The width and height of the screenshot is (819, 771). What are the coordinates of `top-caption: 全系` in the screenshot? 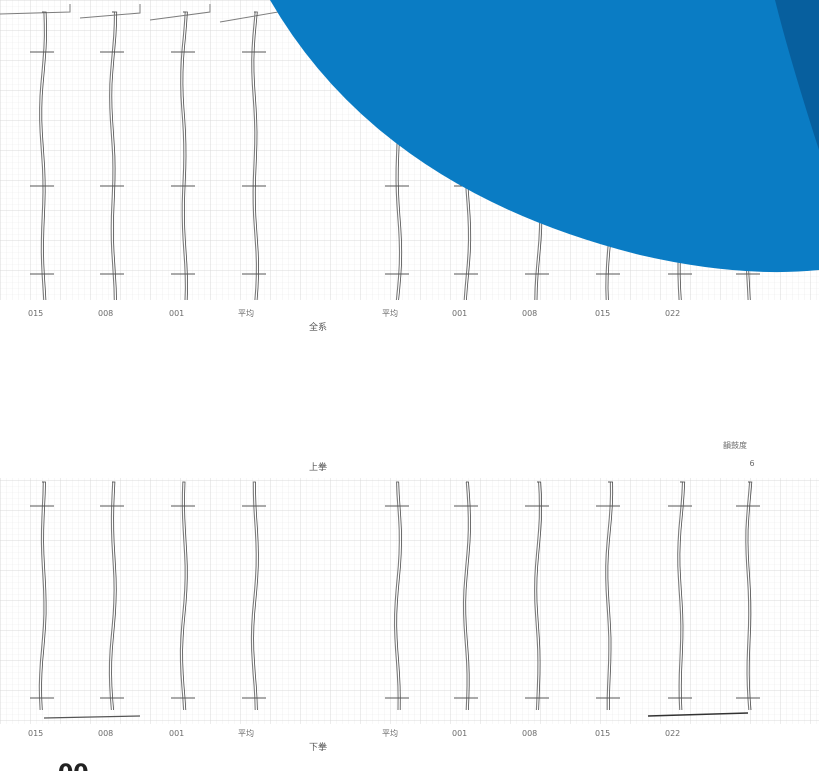 It's located at (318, 327).